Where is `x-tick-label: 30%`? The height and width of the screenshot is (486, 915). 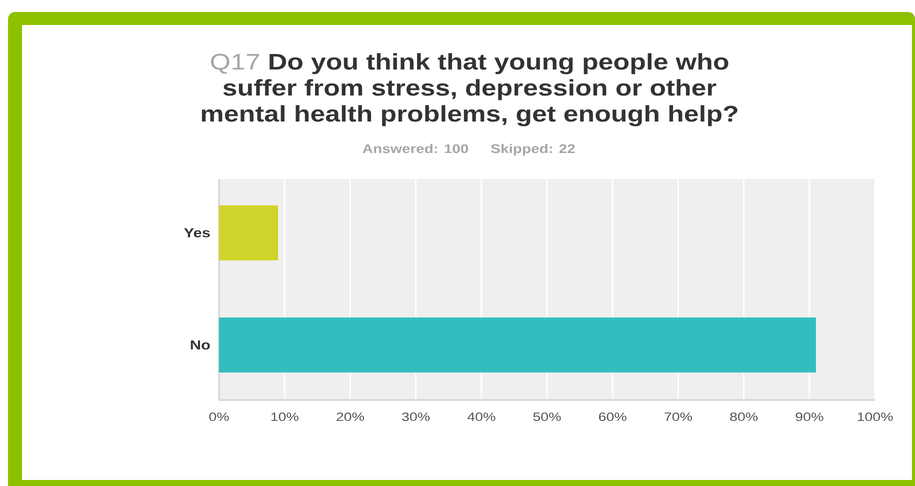 x-tick-label: 30% is located at coordinates (416, 417).